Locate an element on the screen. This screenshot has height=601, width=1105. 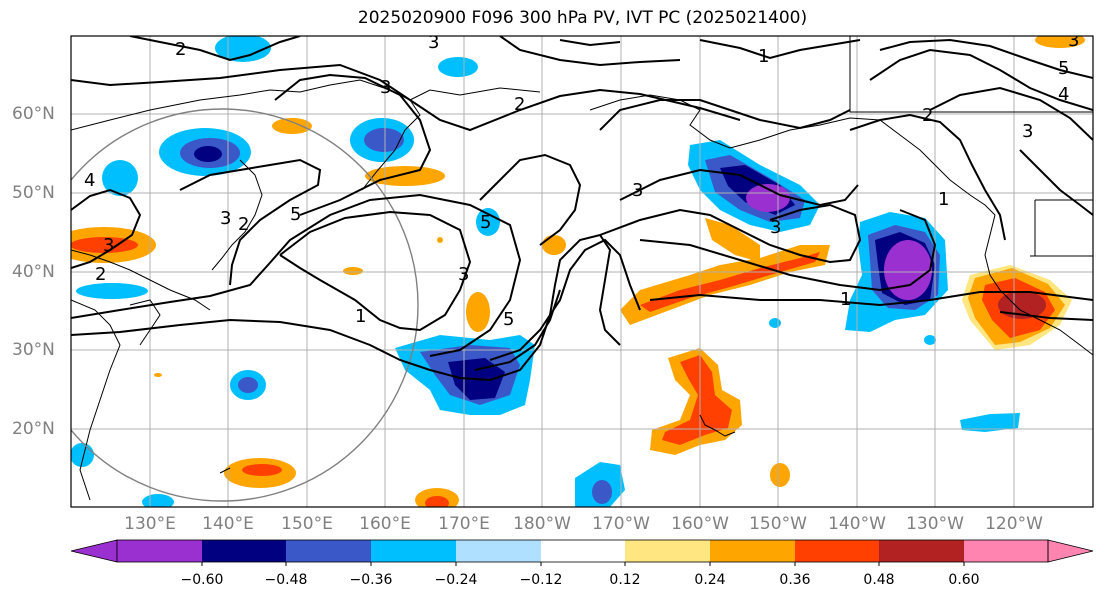
lon-label: 150°W is located at coordinates (778, 524).